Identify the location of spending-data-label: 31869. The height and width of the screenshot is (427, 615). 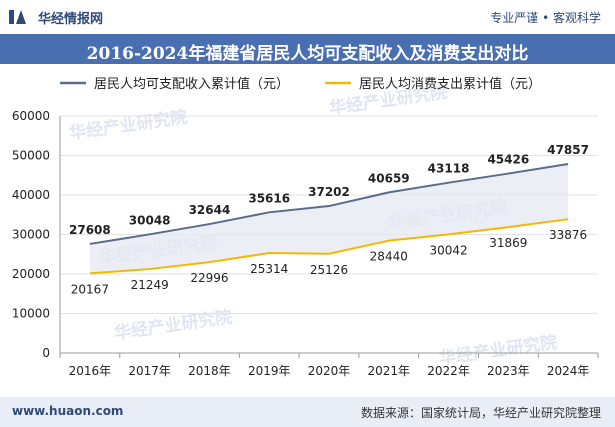
(508, 243).